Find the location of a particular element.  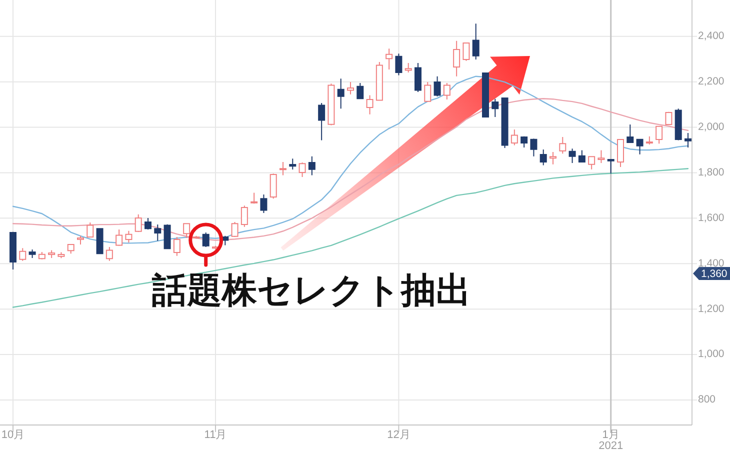

ref-line-label: 2021 is located at coordinates (611, 446).